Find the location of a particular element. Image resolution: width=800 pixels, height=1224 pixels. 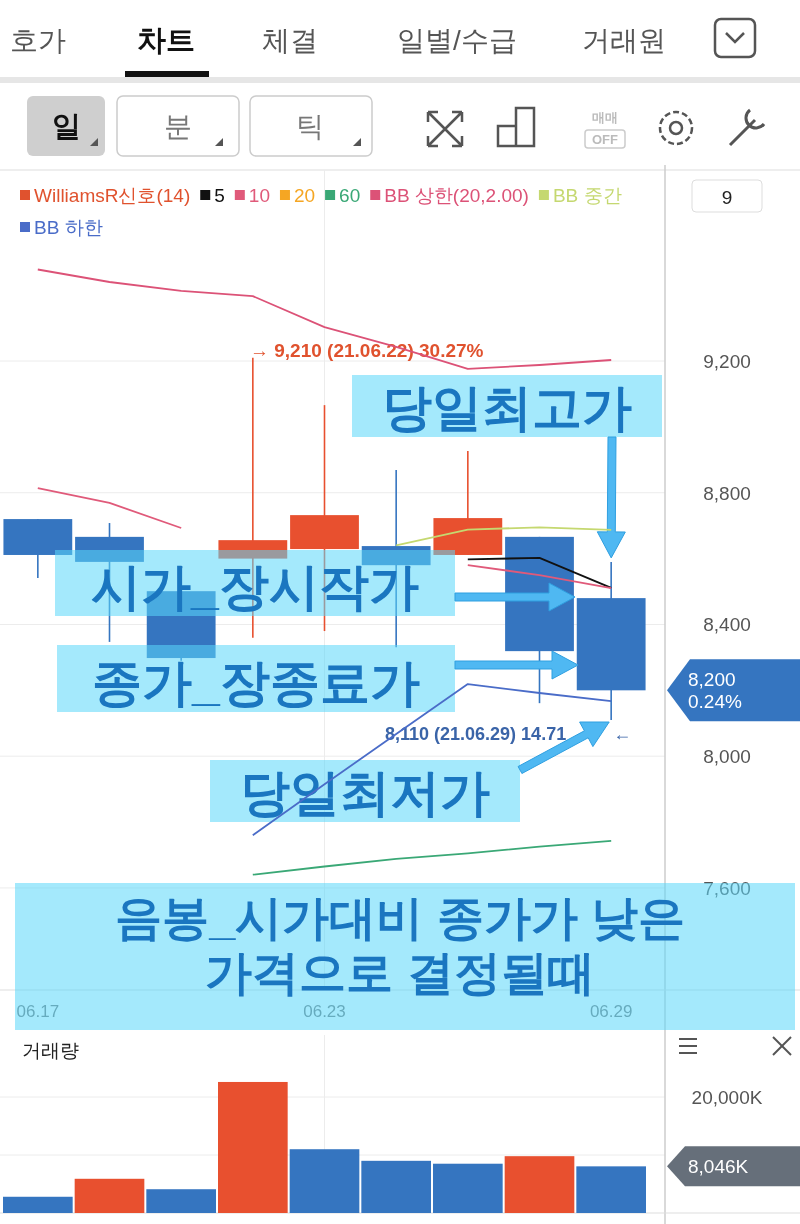

text: 틱 is located at coordinates (310, 126).